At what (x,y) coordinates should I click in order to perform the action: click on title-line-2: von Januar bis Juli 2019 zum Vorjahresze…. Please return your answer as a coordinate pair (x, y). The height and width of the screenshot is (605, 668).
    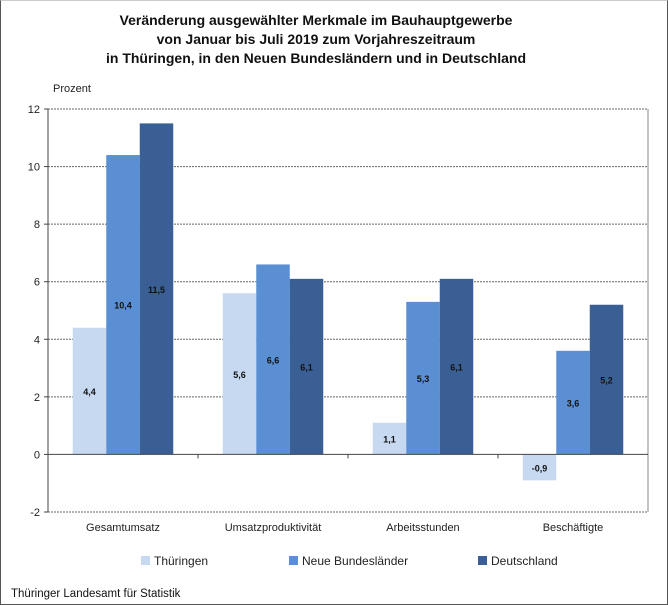
    Looking at the image, I should click on (316, 39).